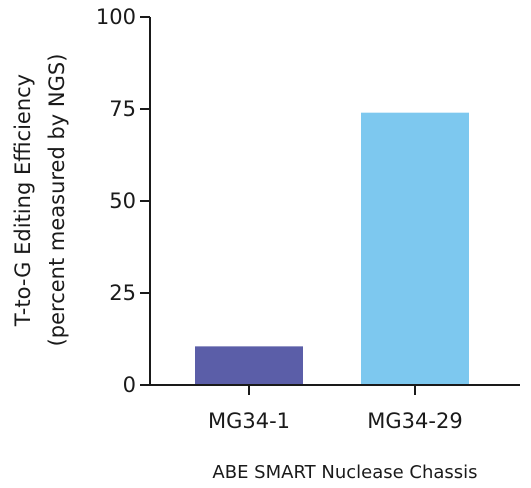  Describe the element at coordinates (335, 408) in the screenshot. I see `x-axis: MG34-1 MG34-29` at that location.